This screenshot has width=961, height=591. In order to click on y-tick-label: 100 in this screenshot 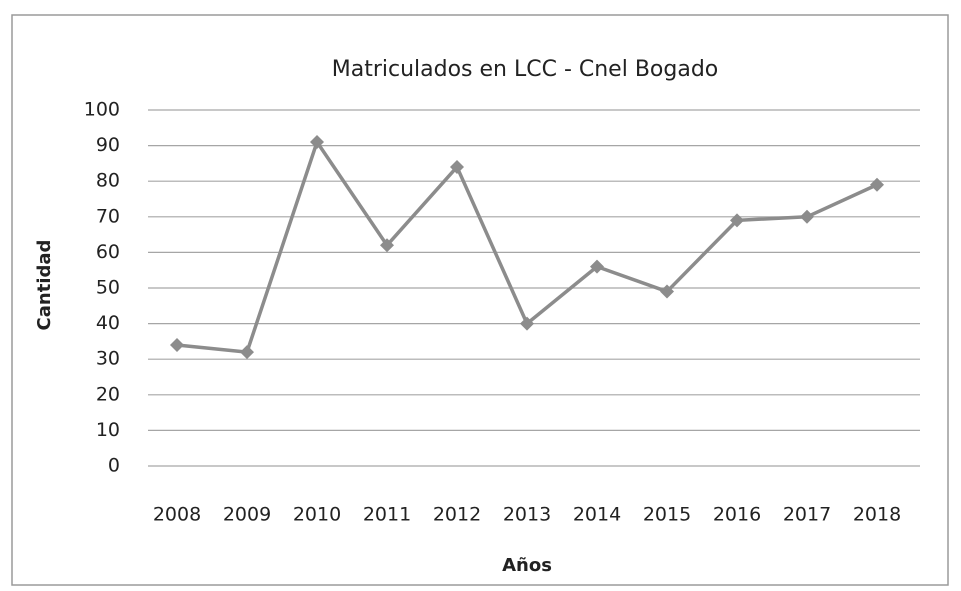, I will do `click(102, 110)`.